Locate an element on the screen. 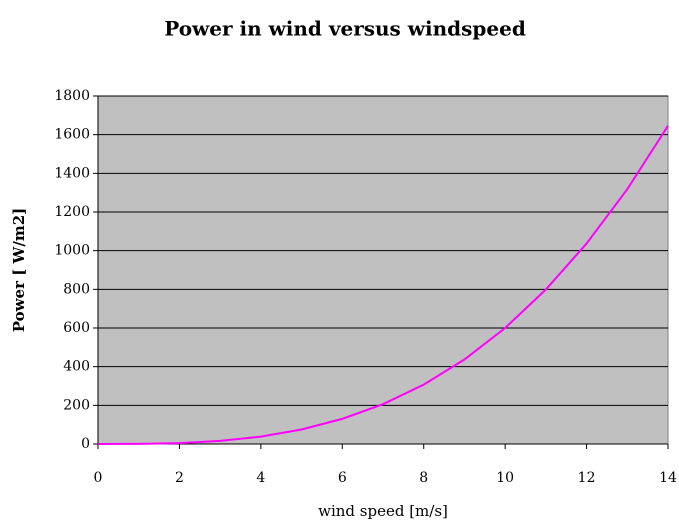 This screenshot has height=527, width=679. y-tick-label: 1200 is located at coordinates (72, 212).